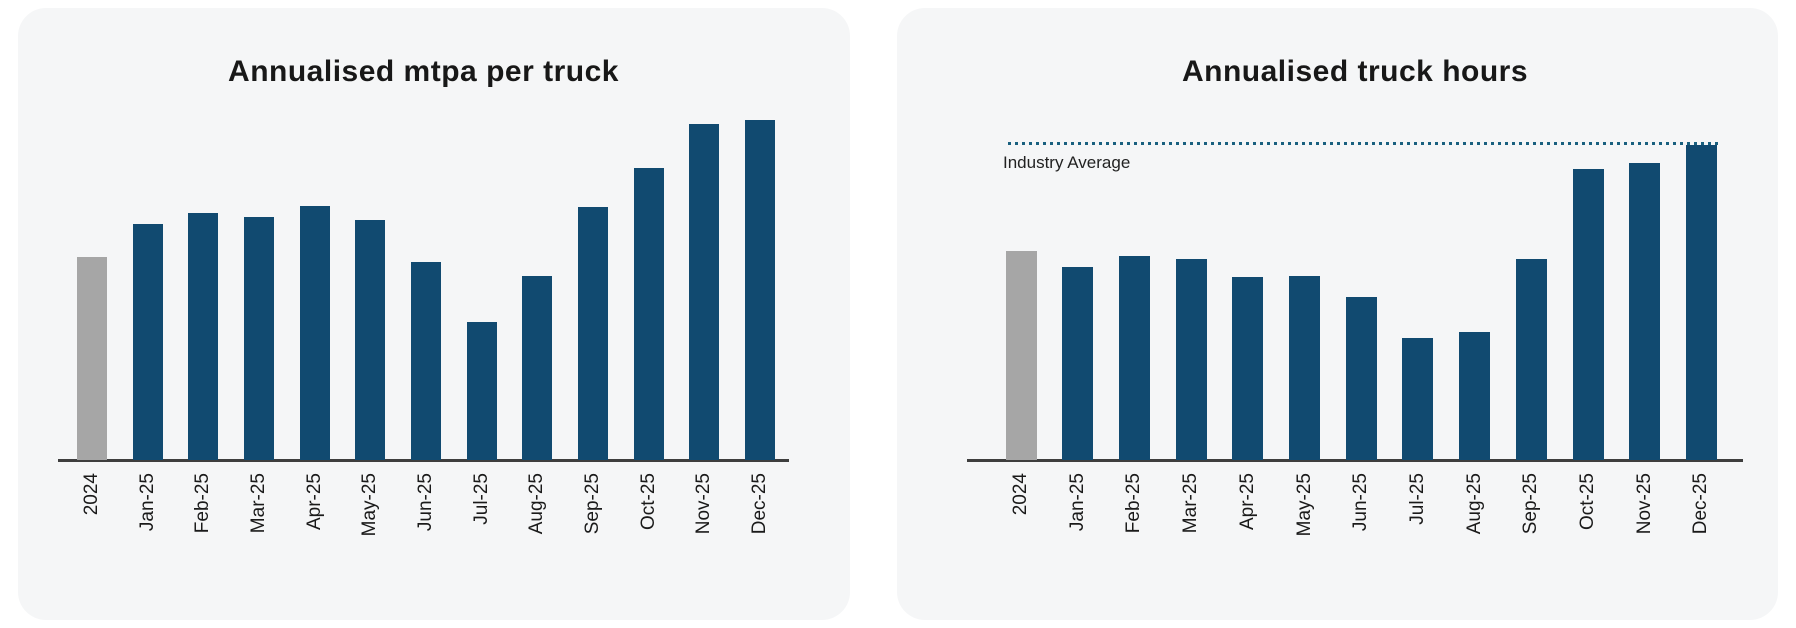 Image resolution: width=1796 pixels, height=628 pixels. Describe the element at coordinates (1355, 71) in the screenshot. I see `chart-title-truck-hours: Annualised truck hours` at that location.